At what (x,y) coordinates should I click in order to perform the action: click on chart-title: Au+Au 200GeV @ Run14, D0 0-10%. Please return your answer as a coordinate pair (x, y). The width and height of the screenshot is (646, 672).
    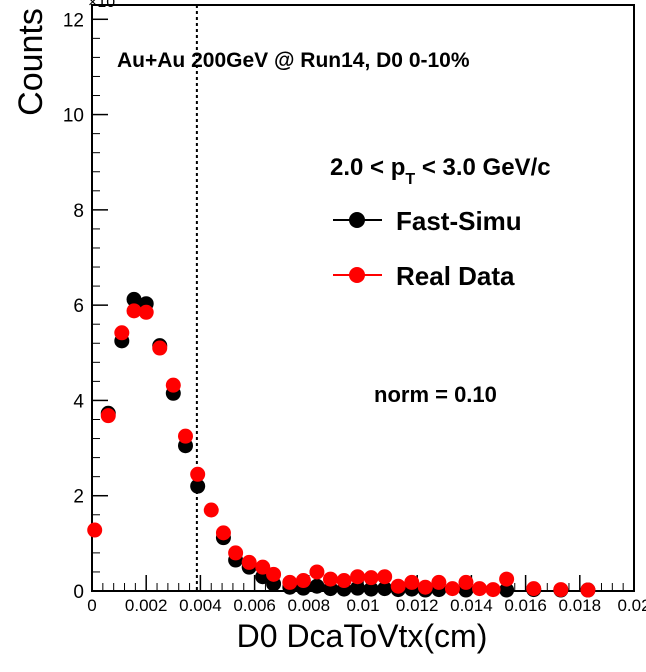
    Looking at the image, I should click on (293, 60).